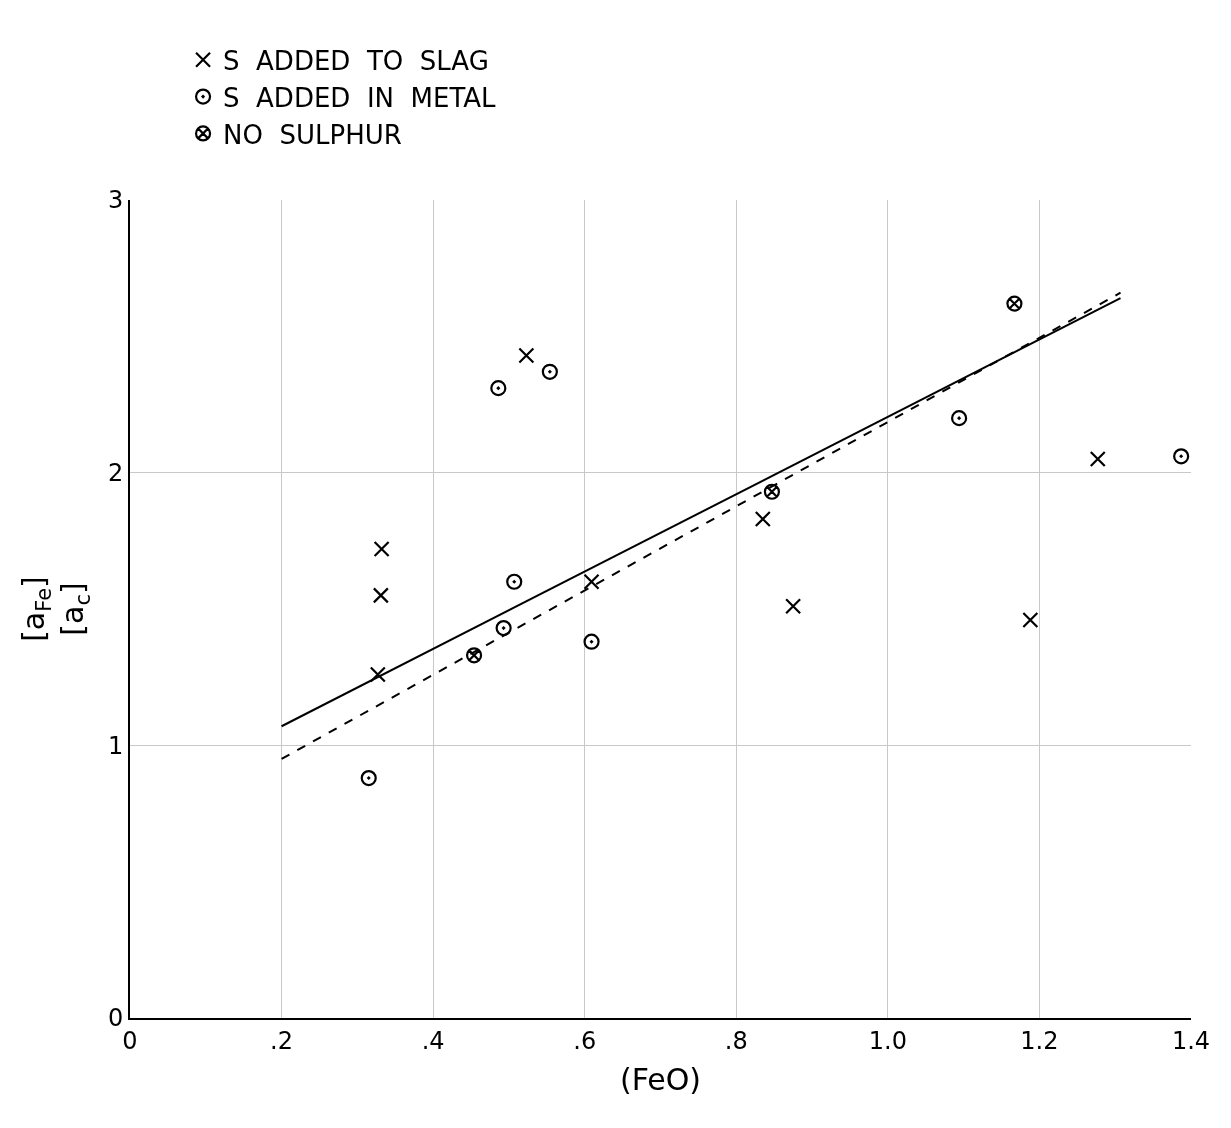  What do you see at coordinates (115, 745) in the screenshot?
I see `y-tick-label: 1` at bounding box center [115, 745].